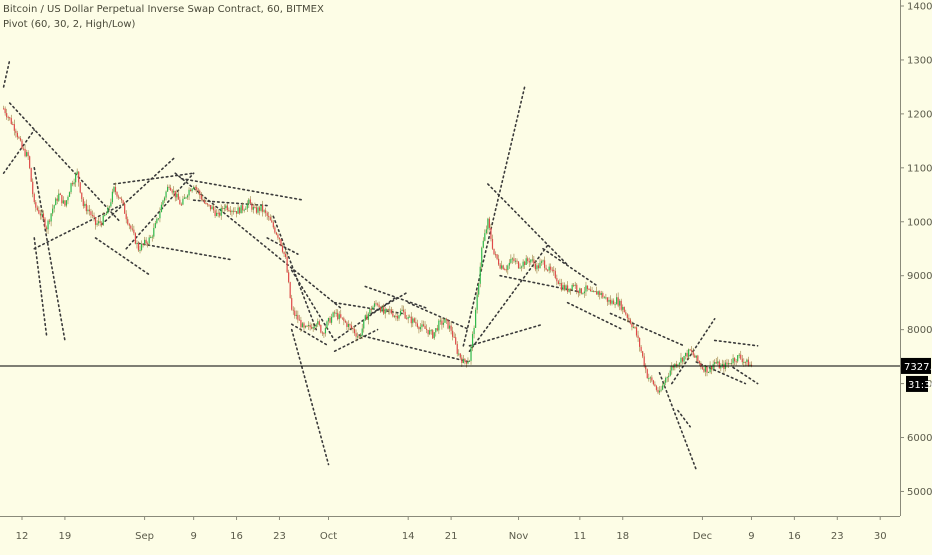 The image size is (932, 555). I want to click on x-tick-label: 12, so click(22, 536).